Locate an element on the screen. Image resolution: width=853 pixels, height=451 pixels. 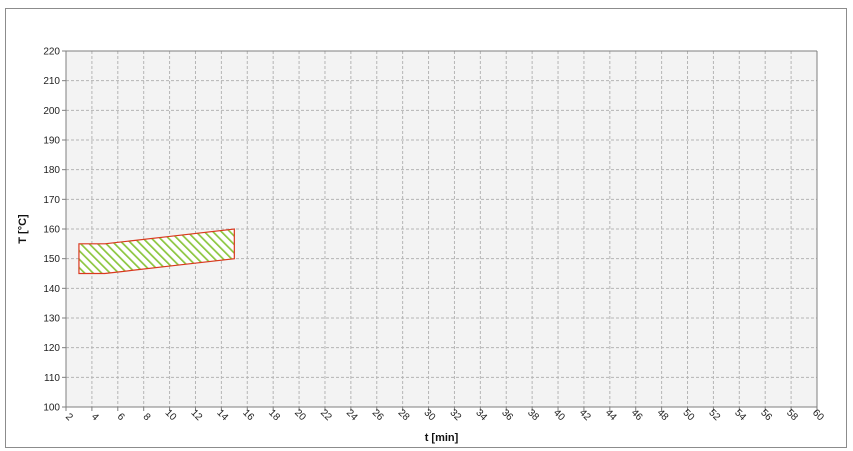
x-tick-label: 48 is located at coordinates (663, 415).